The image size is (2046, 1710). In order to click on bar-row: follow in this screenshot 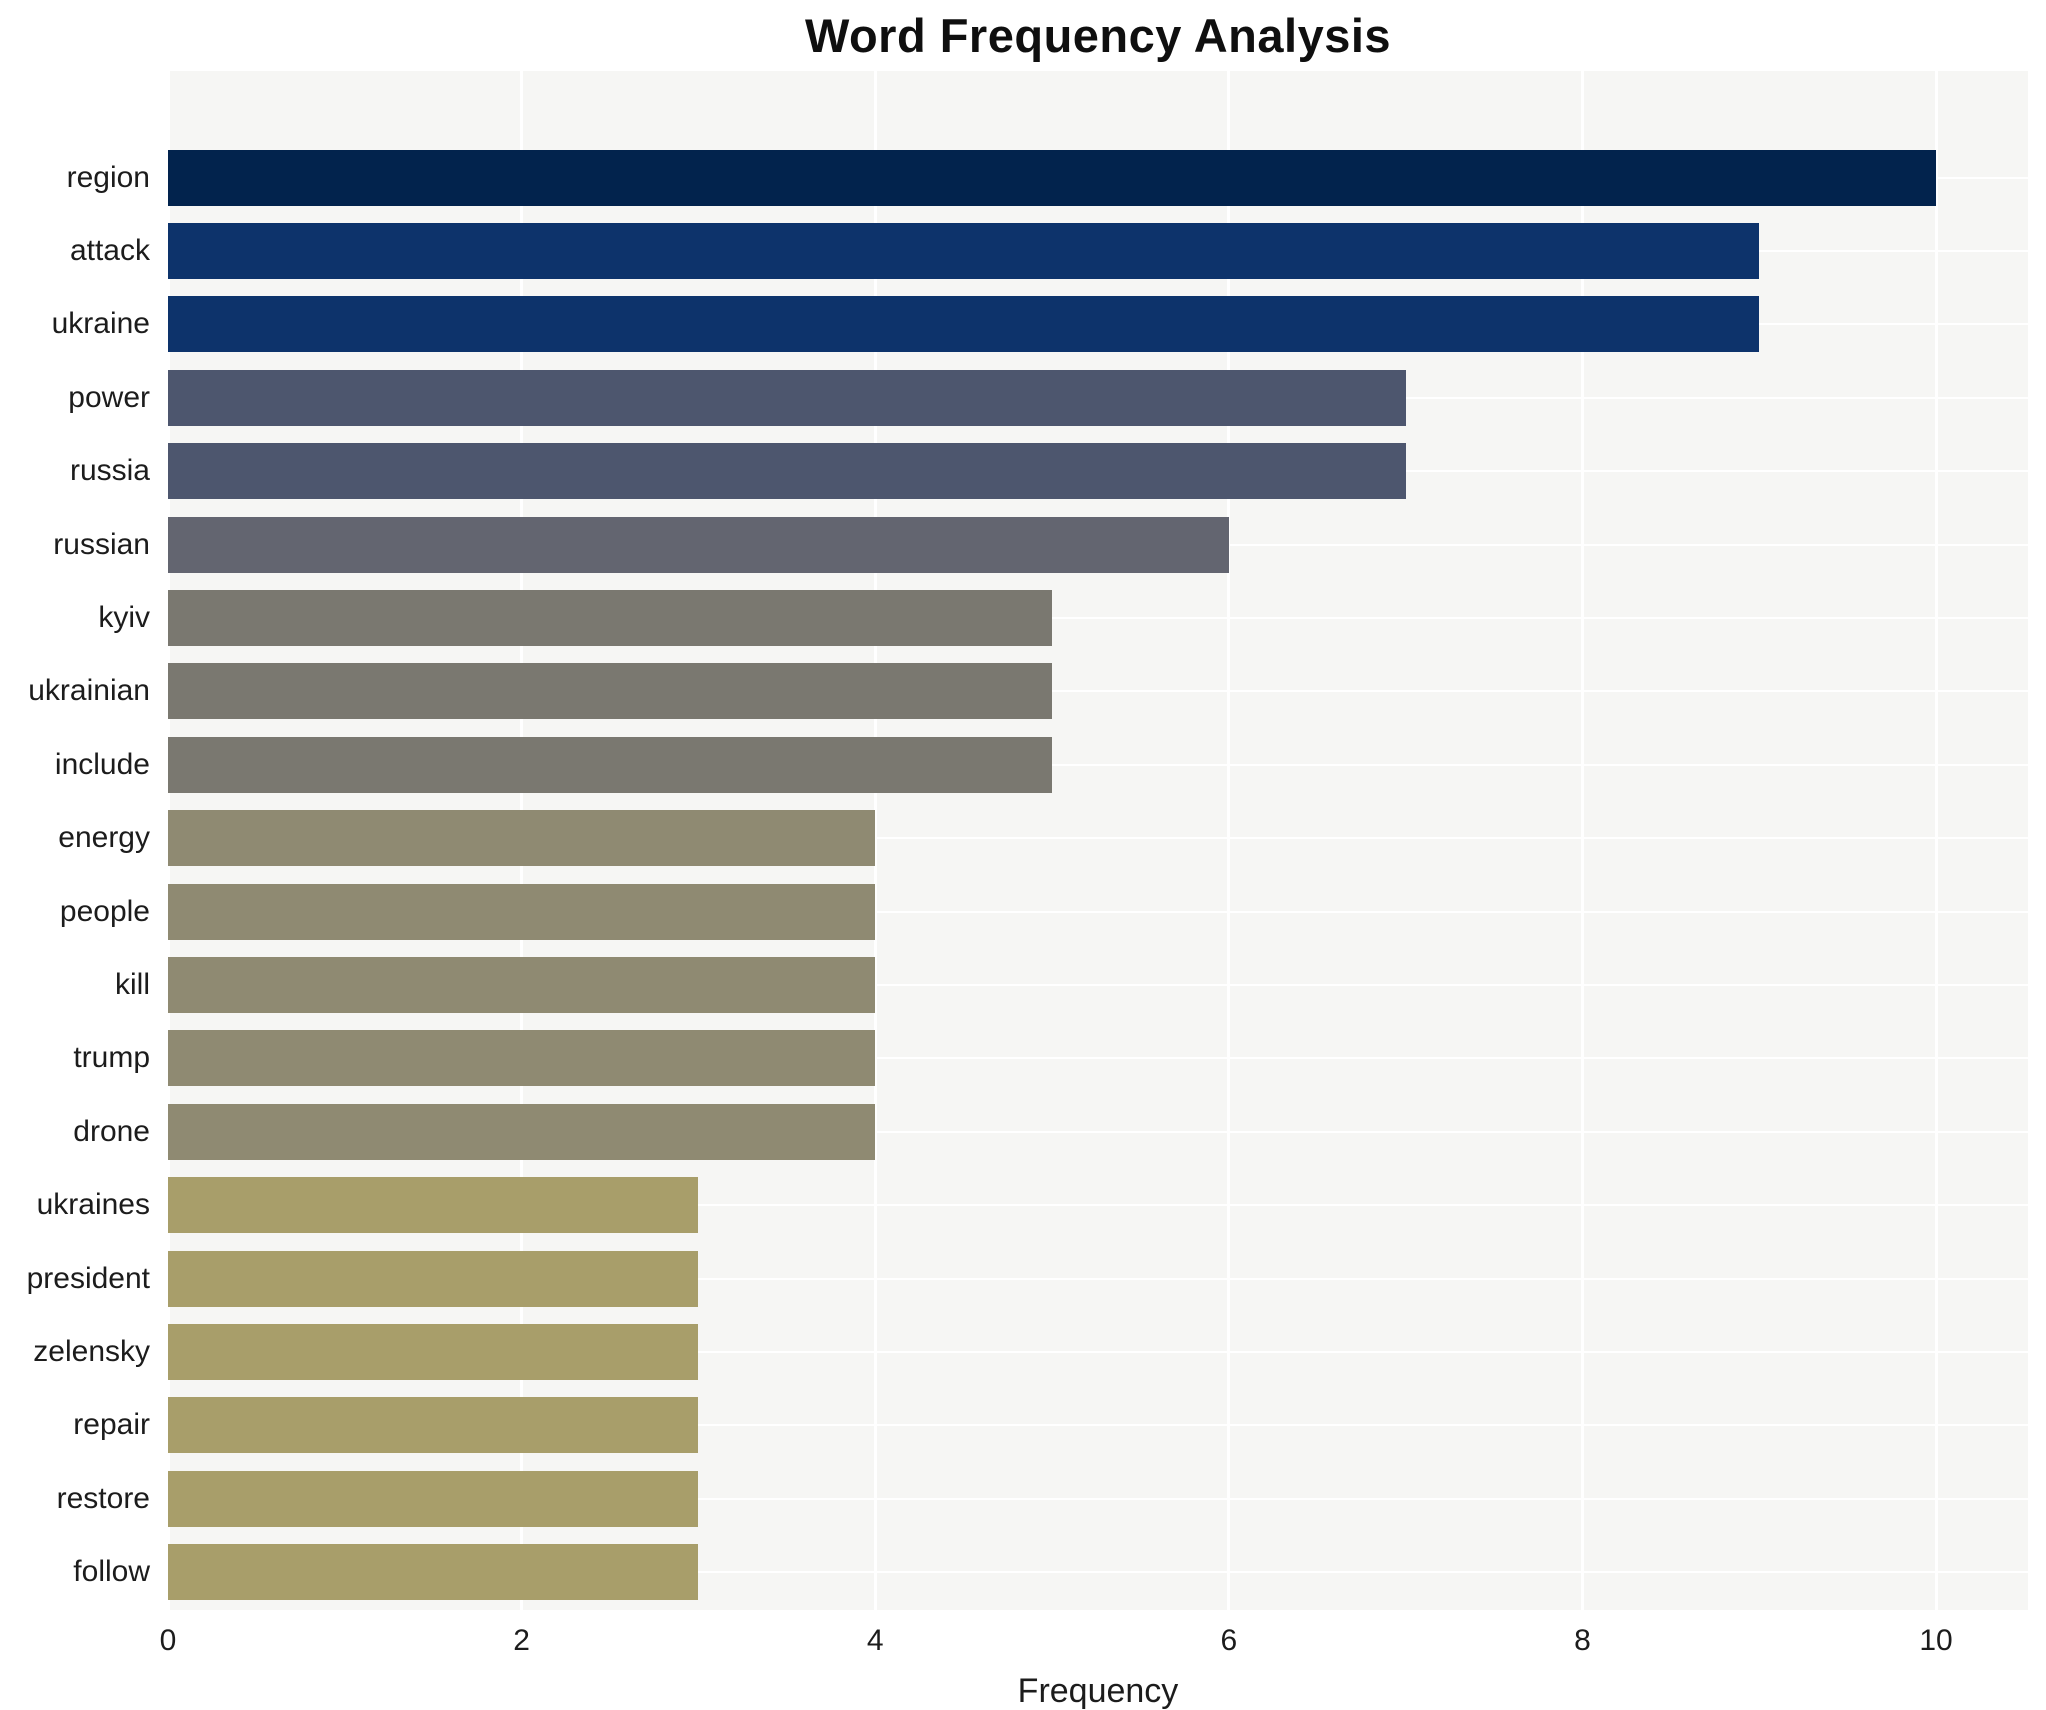, I will do `click(1050, 1571)`.